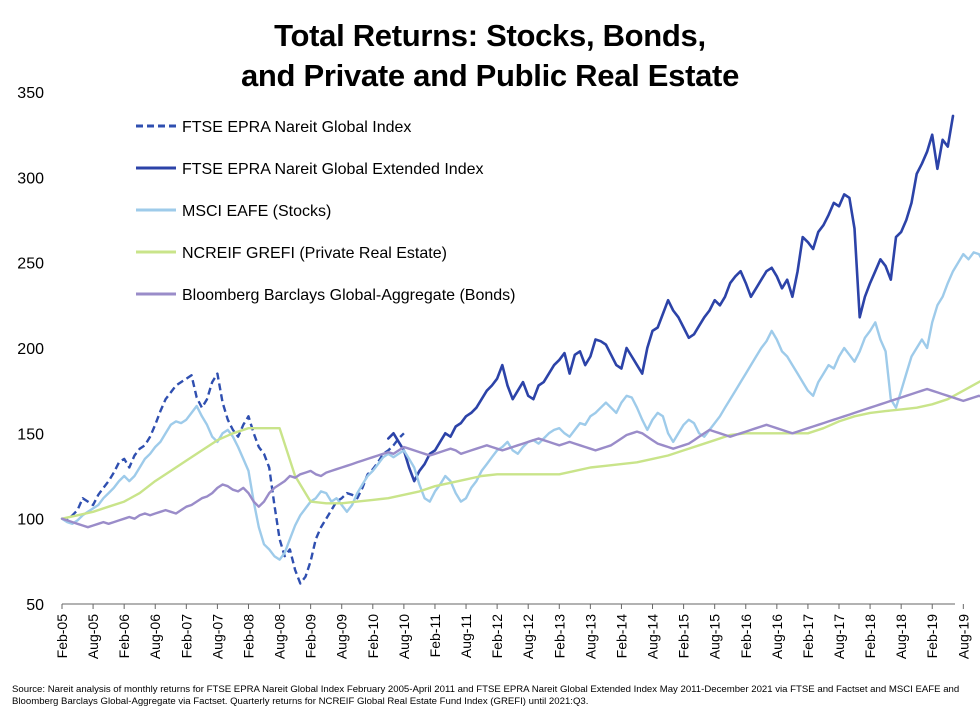 This screenshot has width=980, height=720. What do you see at coordinates (901, 636) in the screenshot?
I see `x-tick-label: Aug-18` at bounding box center [901, 636].